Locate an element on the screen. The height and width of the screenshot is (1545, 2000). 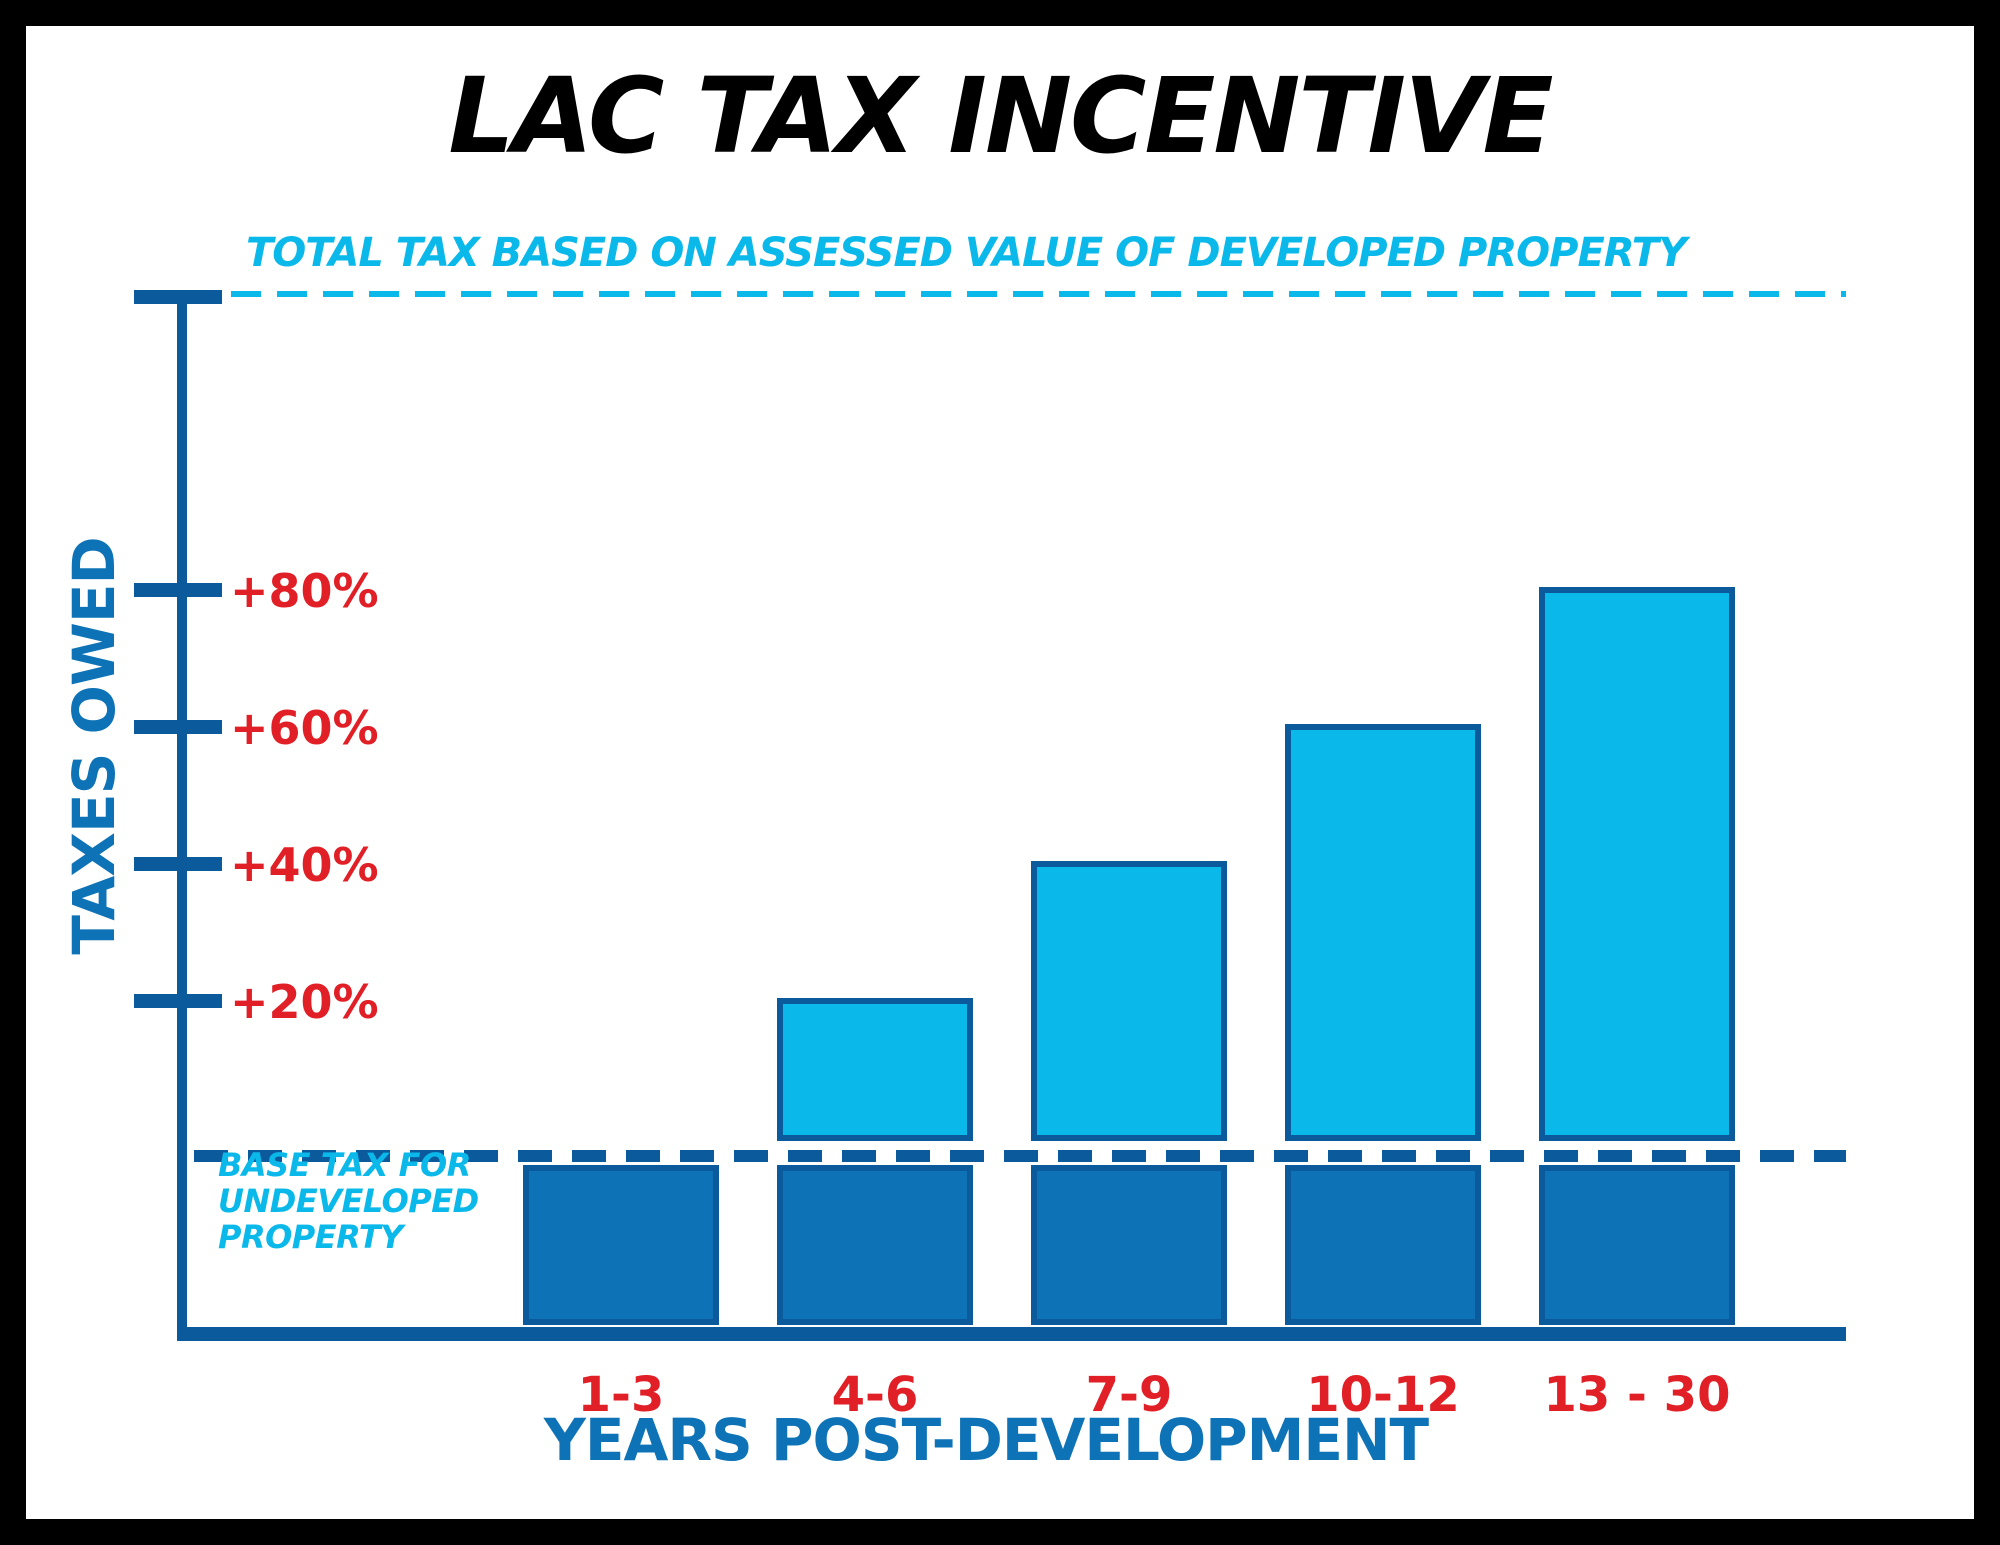
base-label-line-2: UNDEVELOPED is located at coordinates (348, 1201).